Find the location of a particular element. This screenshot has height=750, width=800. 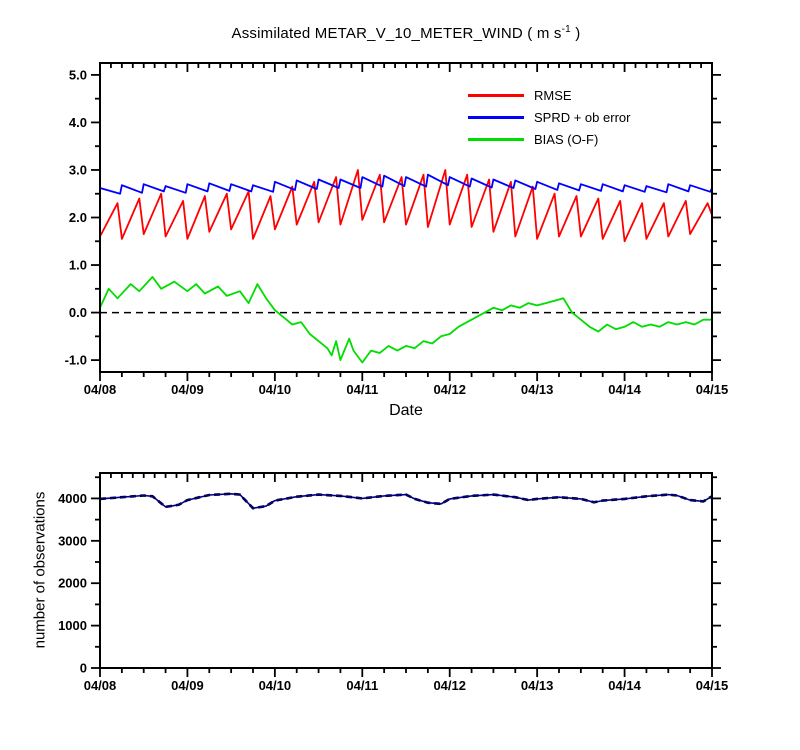

y-tick-label: 2000 is located at coordinates (72, 583).